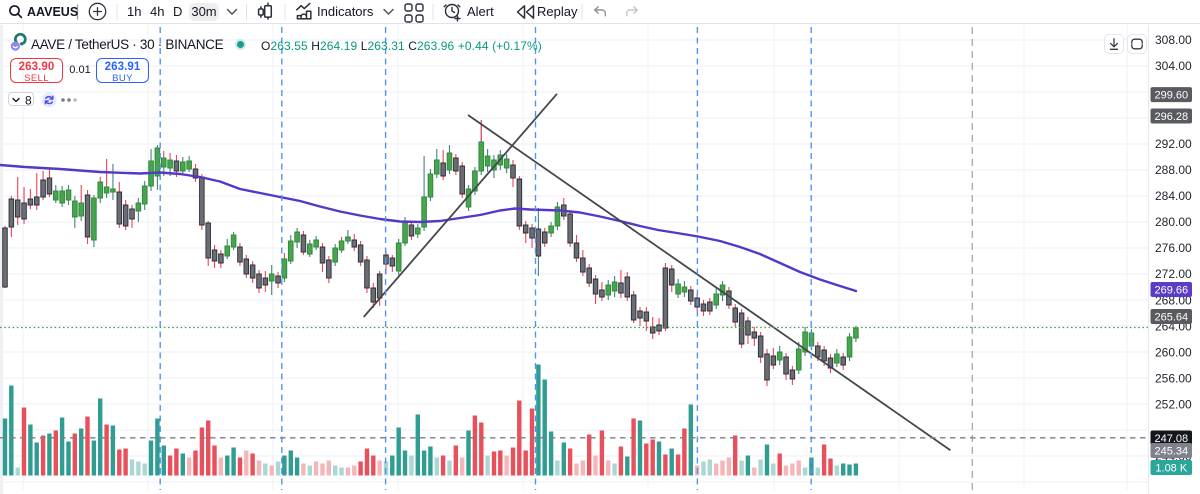 This screenshot has height=494, width=1200. I want to click on svg-text: 308.00, so click(1173, 40).